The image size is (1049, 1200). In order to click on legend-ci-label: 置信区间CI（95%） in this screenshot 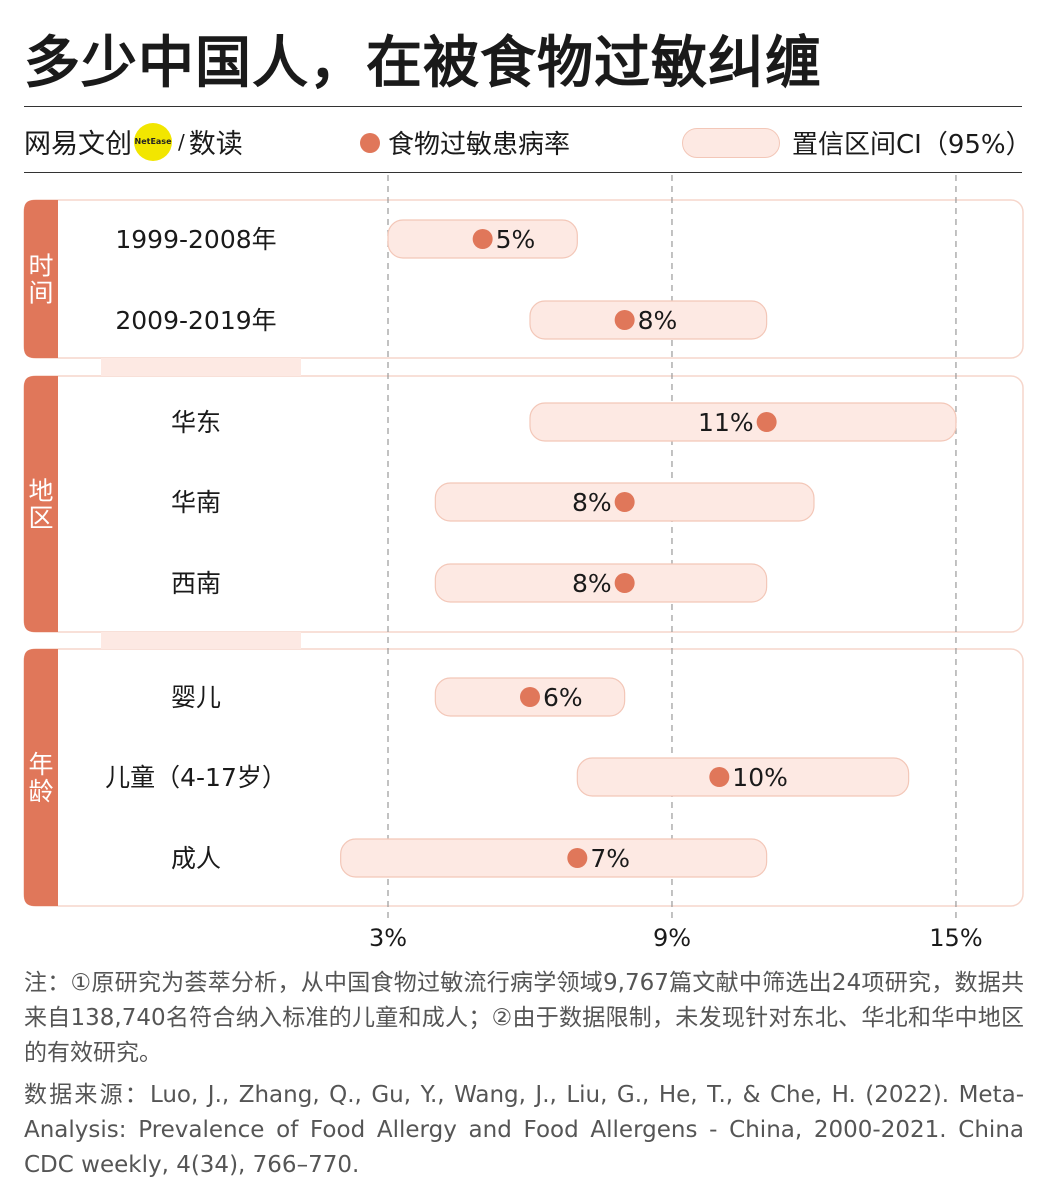, I will do `click(912, 145)`.